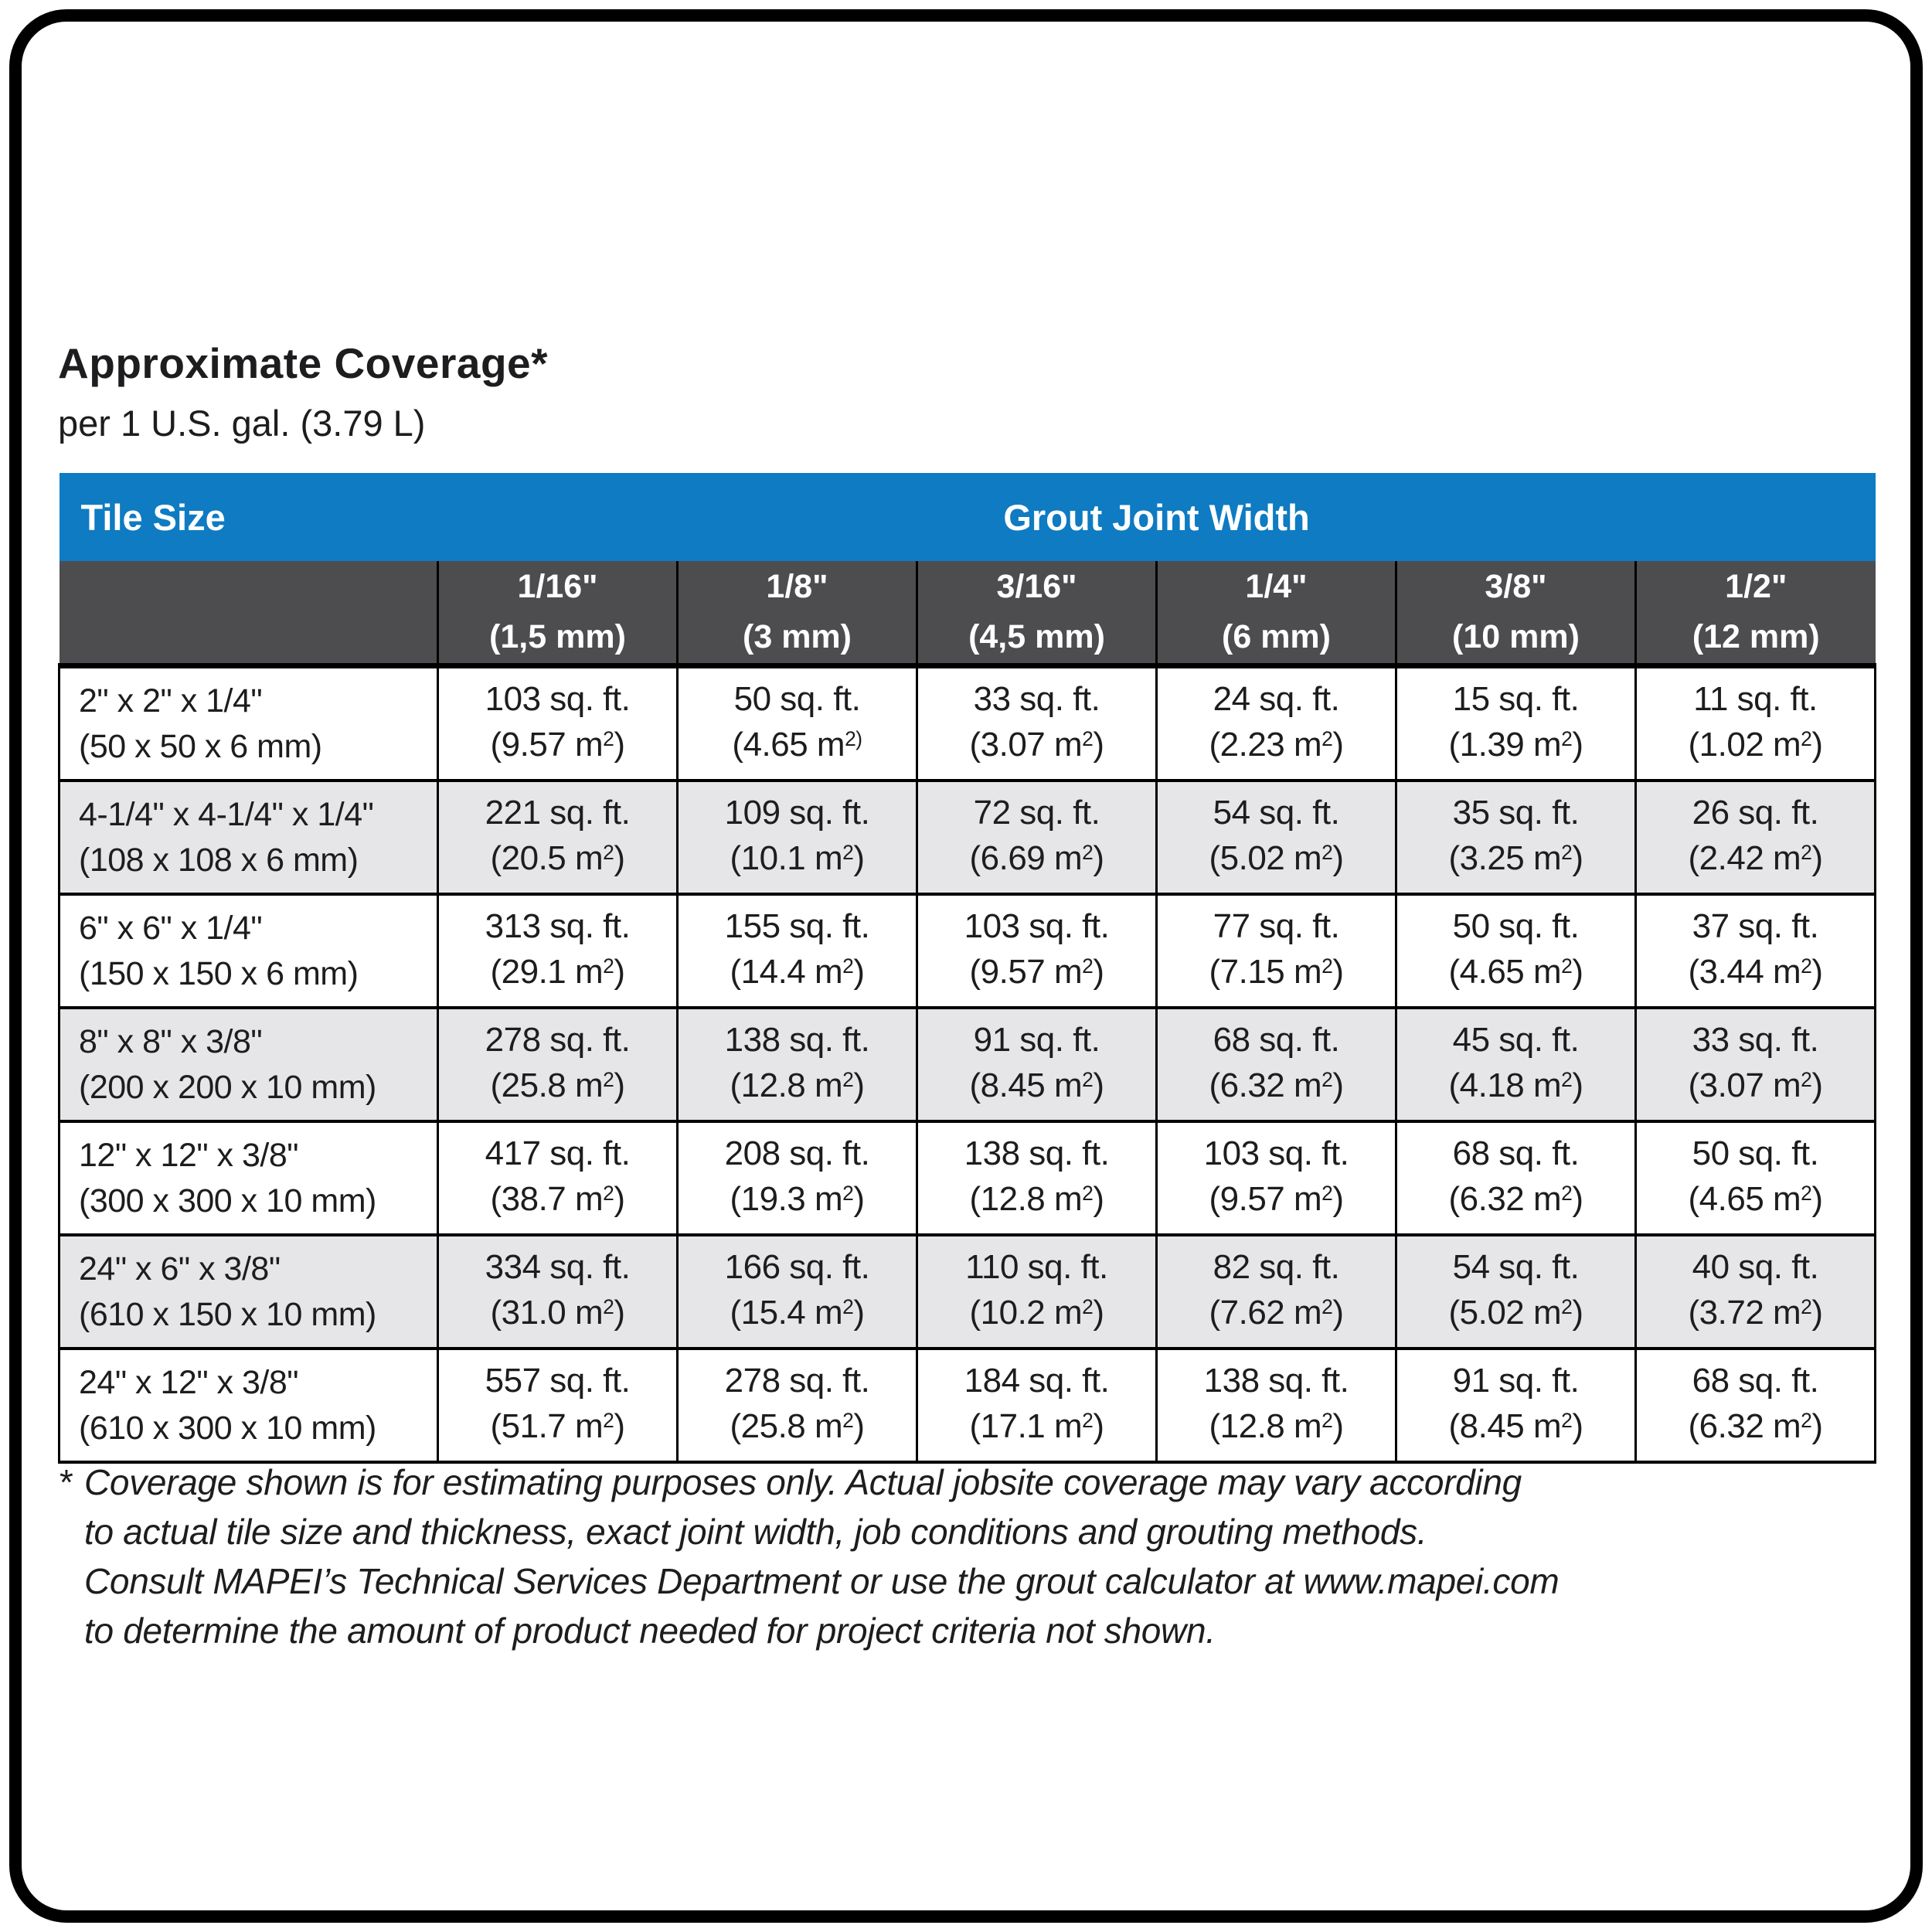 This screenshot has width=1932, height=1932. I want to click on tile-size-cell: 2" x 2" x 1/4" (50 x 50 x 6 mm), so click(248, 723).